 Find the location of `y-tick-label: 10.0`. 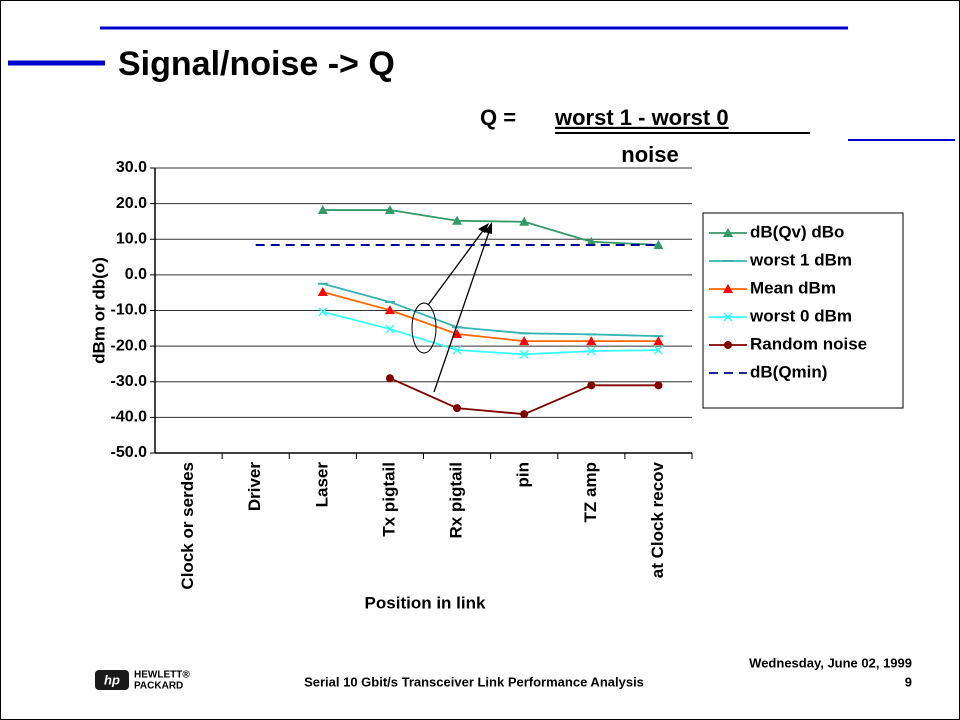

y-tick-label: 10.0 is located at coordinates (131, 238).